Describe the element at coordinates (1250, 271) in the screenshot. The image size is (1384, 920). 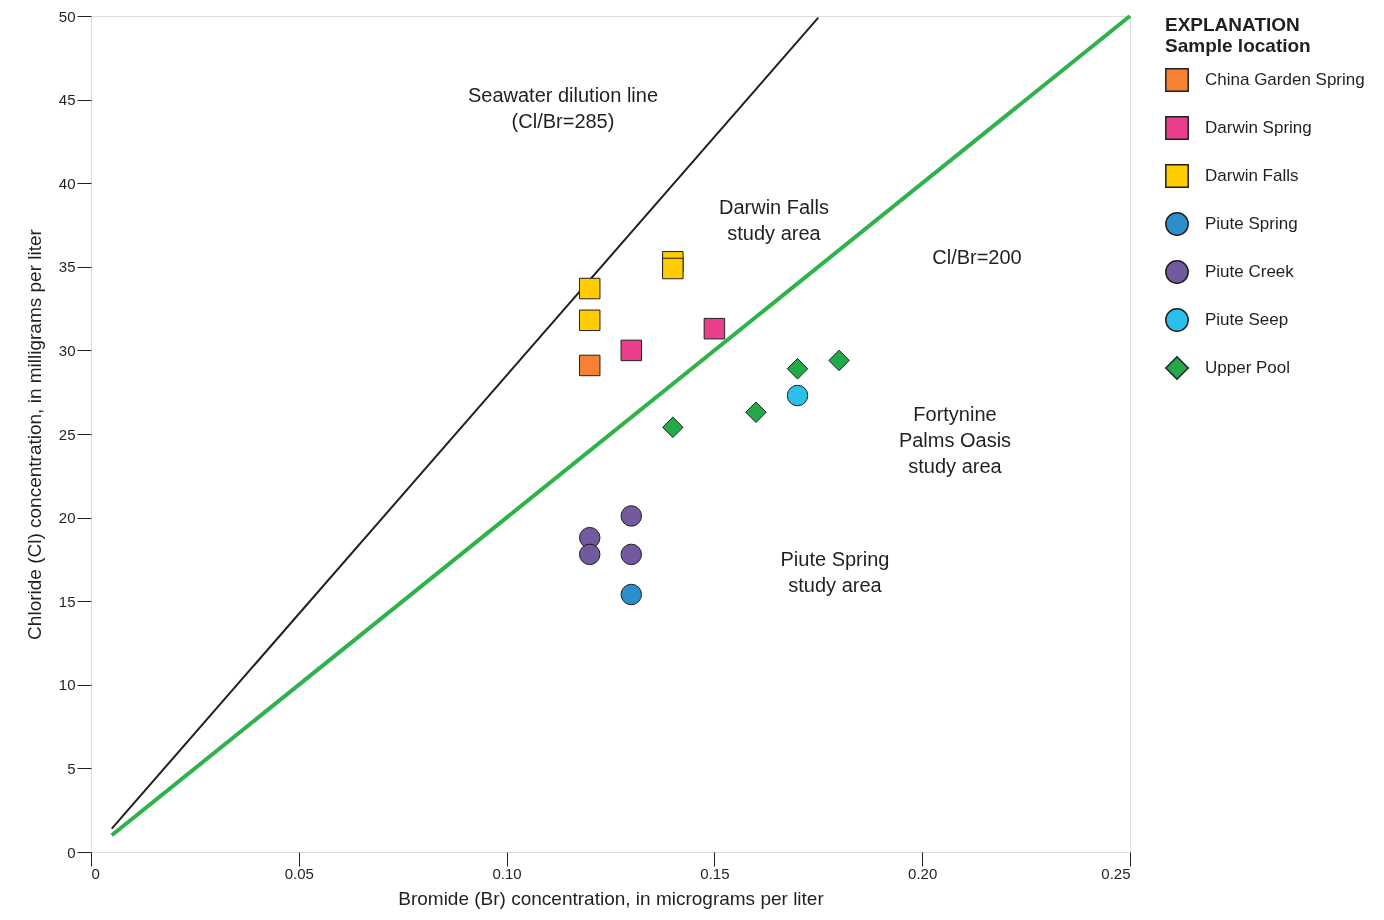
I see `legend-label: Piute Creek` at that location.